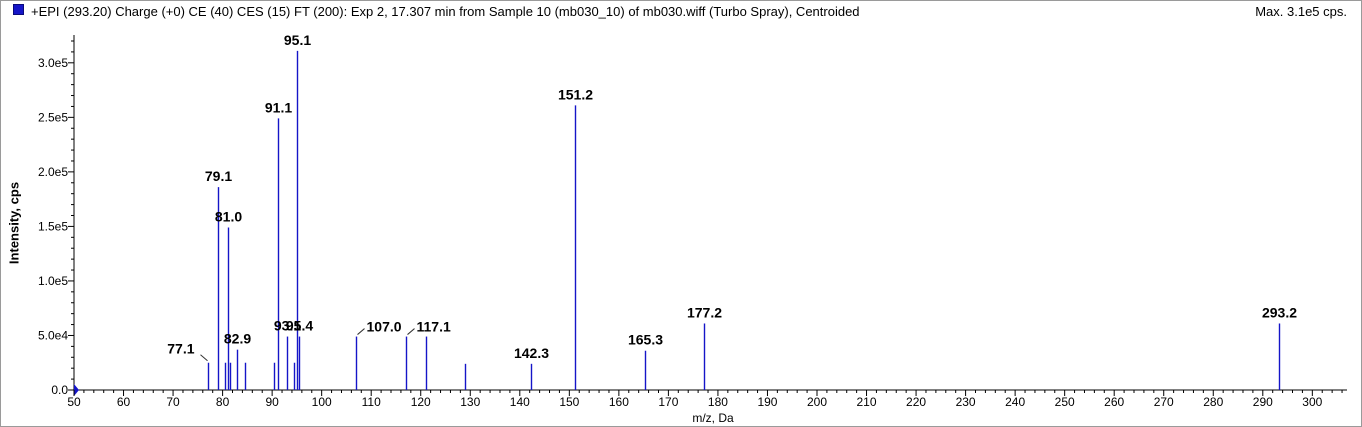  Describe the element at coordinates (434, 327) in the screenshot. I see `peak-label: 117.1` at that location.